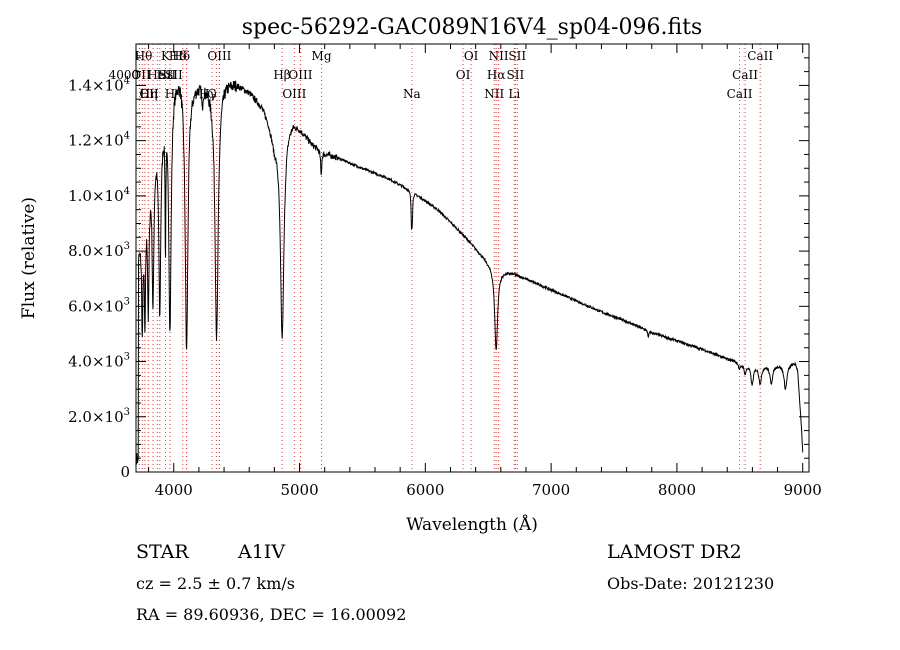  I want to click on line-label: OII, so click(149, 94).